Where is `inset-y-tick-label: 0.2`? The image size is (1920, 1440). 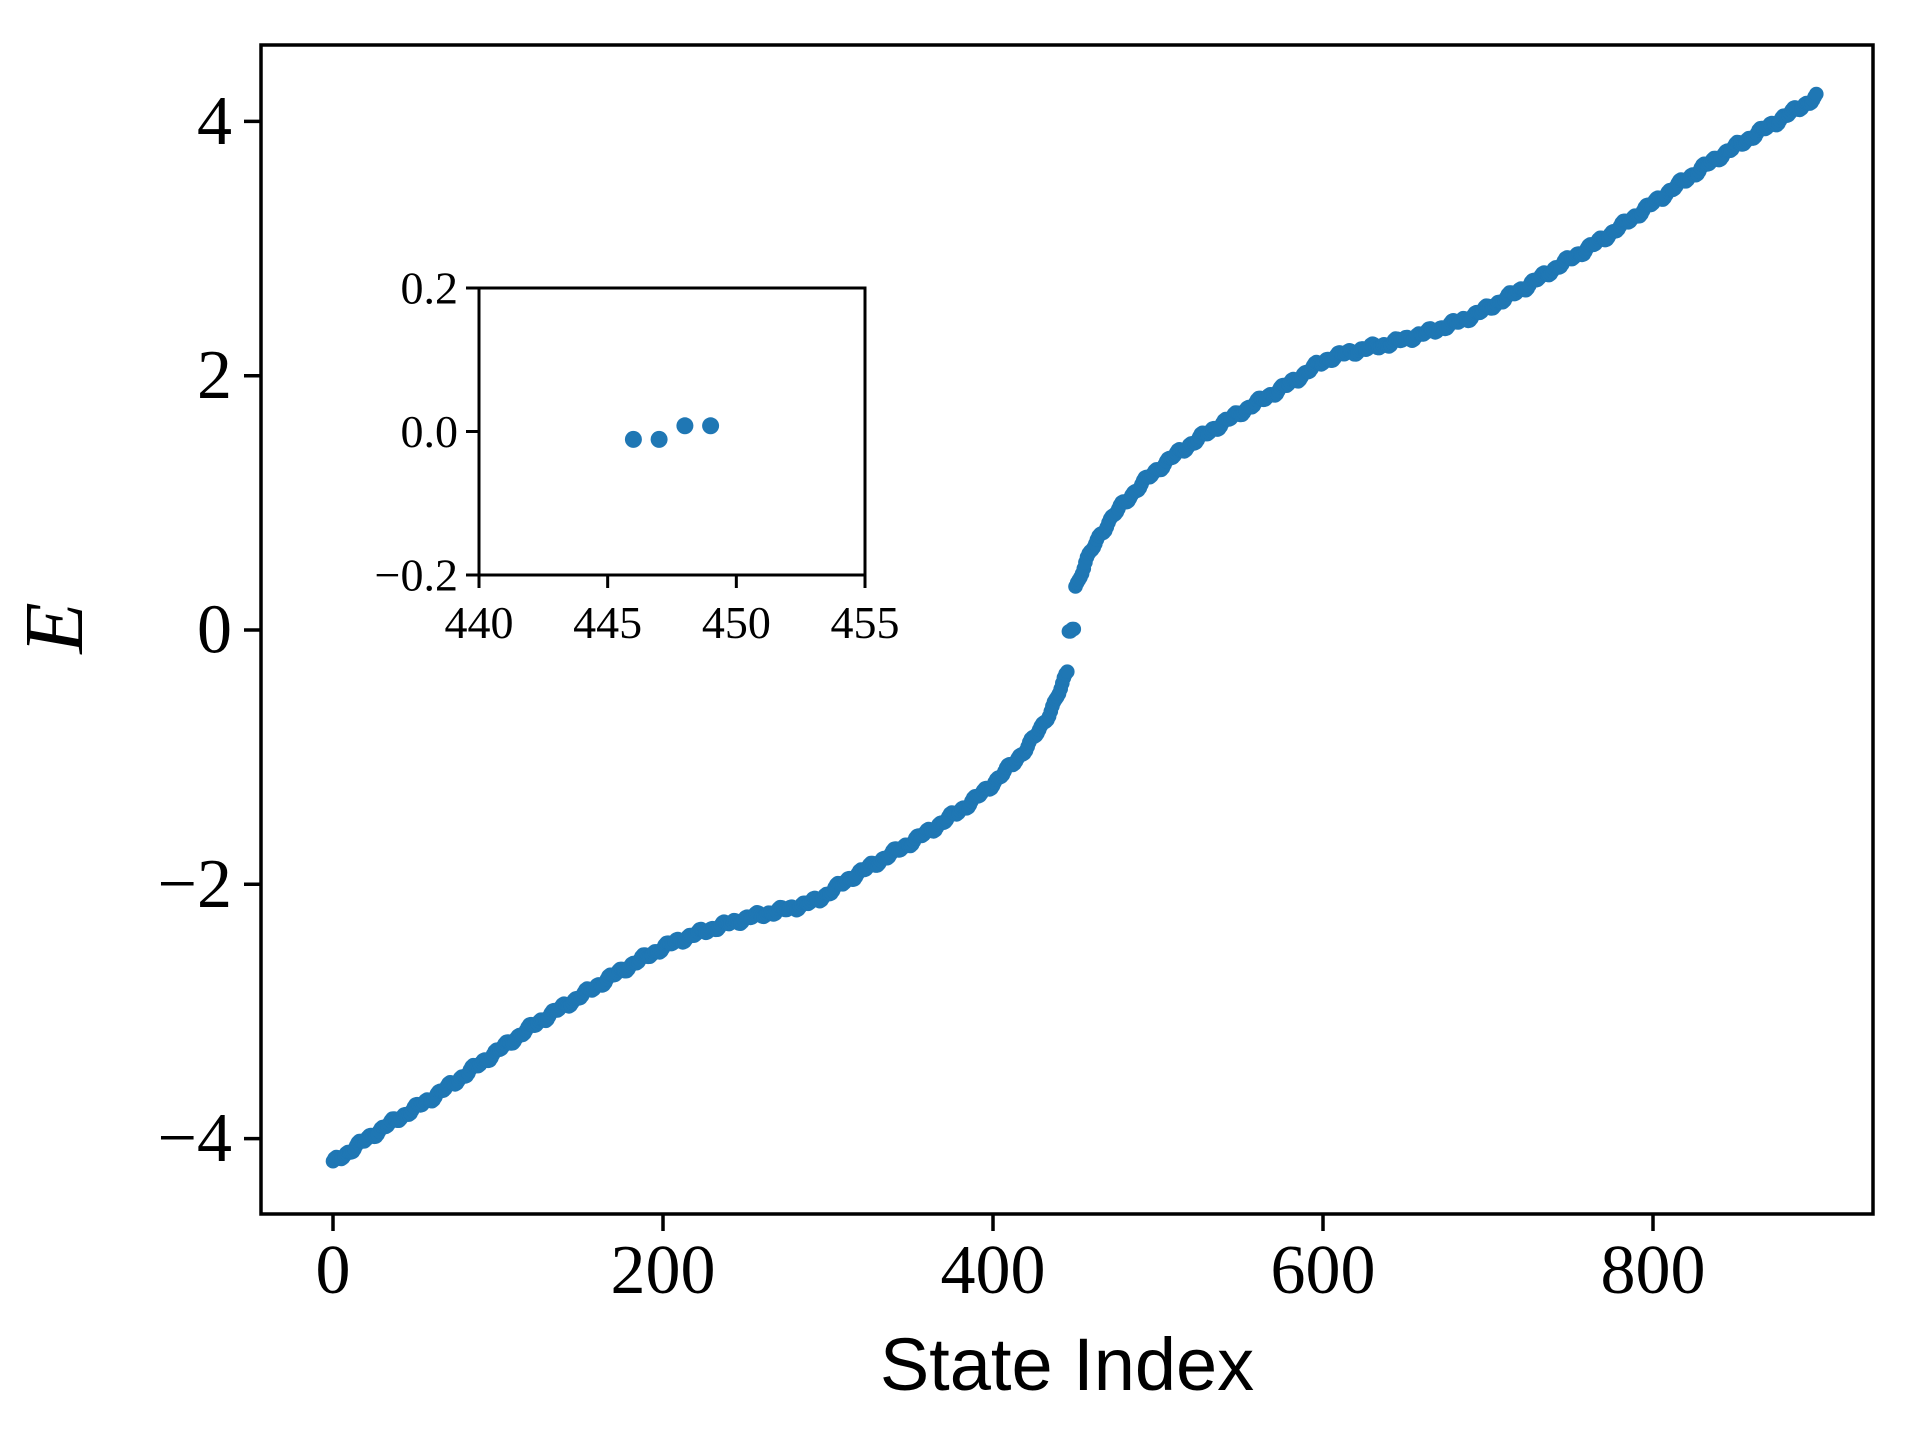 inset-y-tick-label: 0.2 is located at coordinates (430, 288).